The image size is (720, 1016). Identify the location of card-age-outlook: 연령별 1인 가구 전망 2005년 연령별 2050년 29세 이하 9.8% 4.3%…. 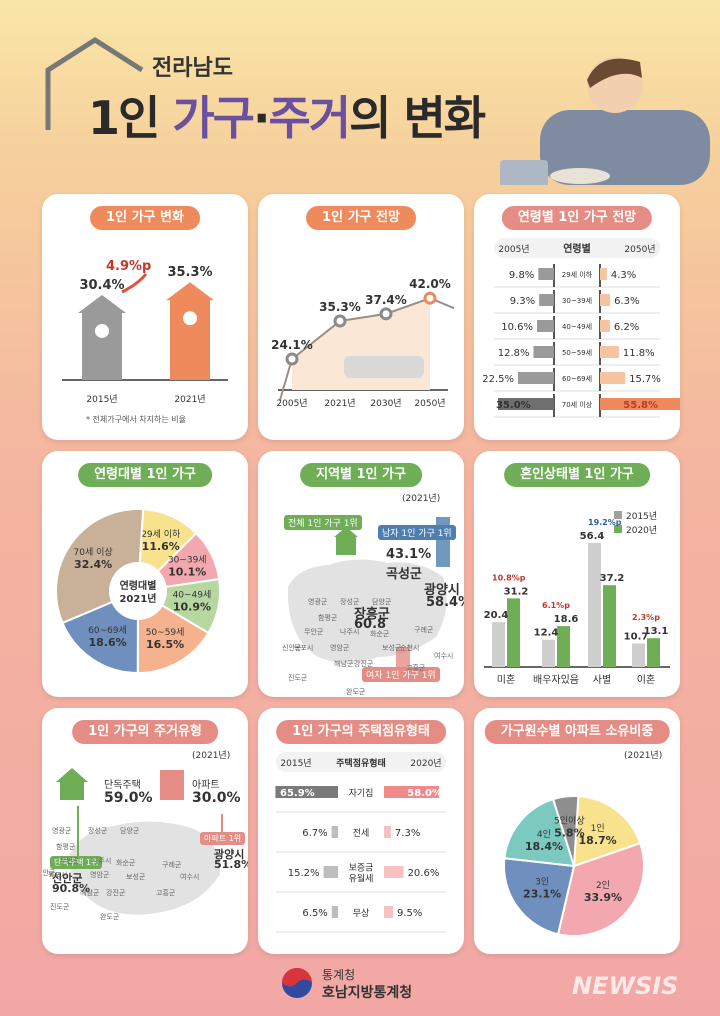
(577, 317).